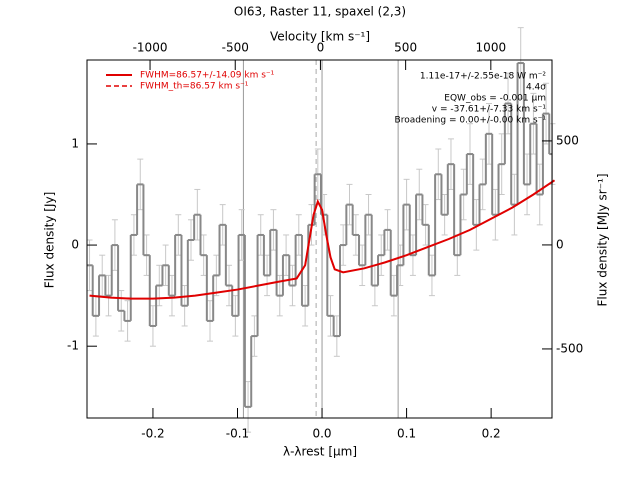  What do you see at coordinates (603, 239) in the screenshot?
I see `y2-axis-label: Flux density [MJy sr⁻¹]` at bounding box center [603, 239].